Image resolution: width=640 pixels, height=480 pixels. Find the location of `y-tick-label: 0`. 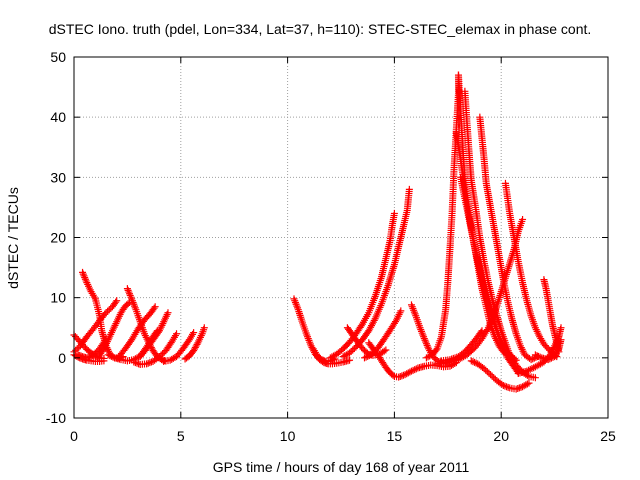

y-tick-label: 0 is located at coordinates (62, 358).